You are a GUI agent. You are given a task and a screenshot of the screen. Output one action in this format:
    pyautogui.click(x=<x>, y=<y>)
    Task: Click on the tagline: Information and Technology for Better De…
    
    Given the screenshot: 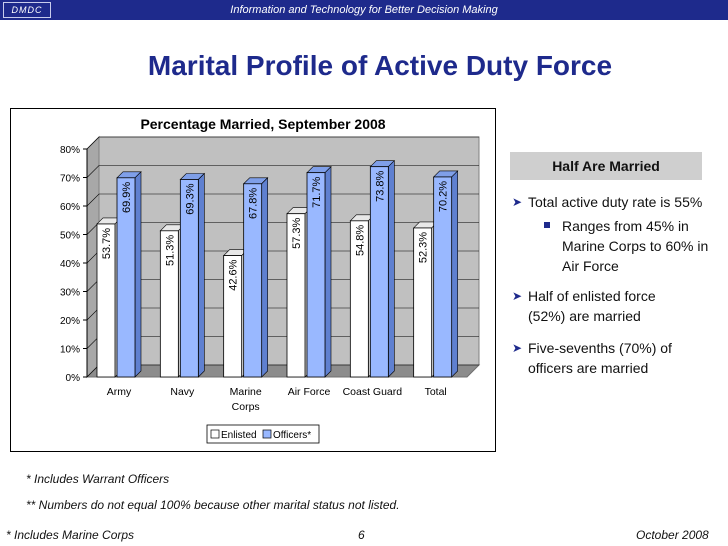 What is the action you would take?
    pyautogui.click(x=364, y=10)
    